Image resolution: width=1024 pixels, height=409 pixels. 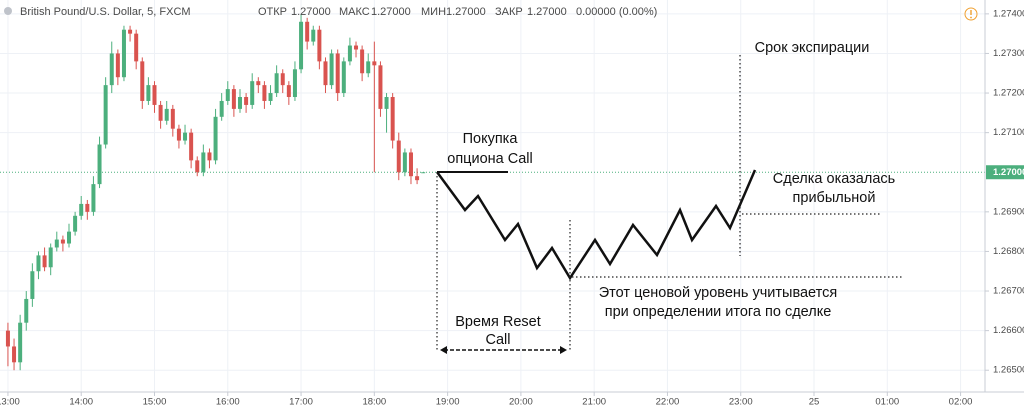 I want to click on header-label: МИН, so click(x=433, y=12).